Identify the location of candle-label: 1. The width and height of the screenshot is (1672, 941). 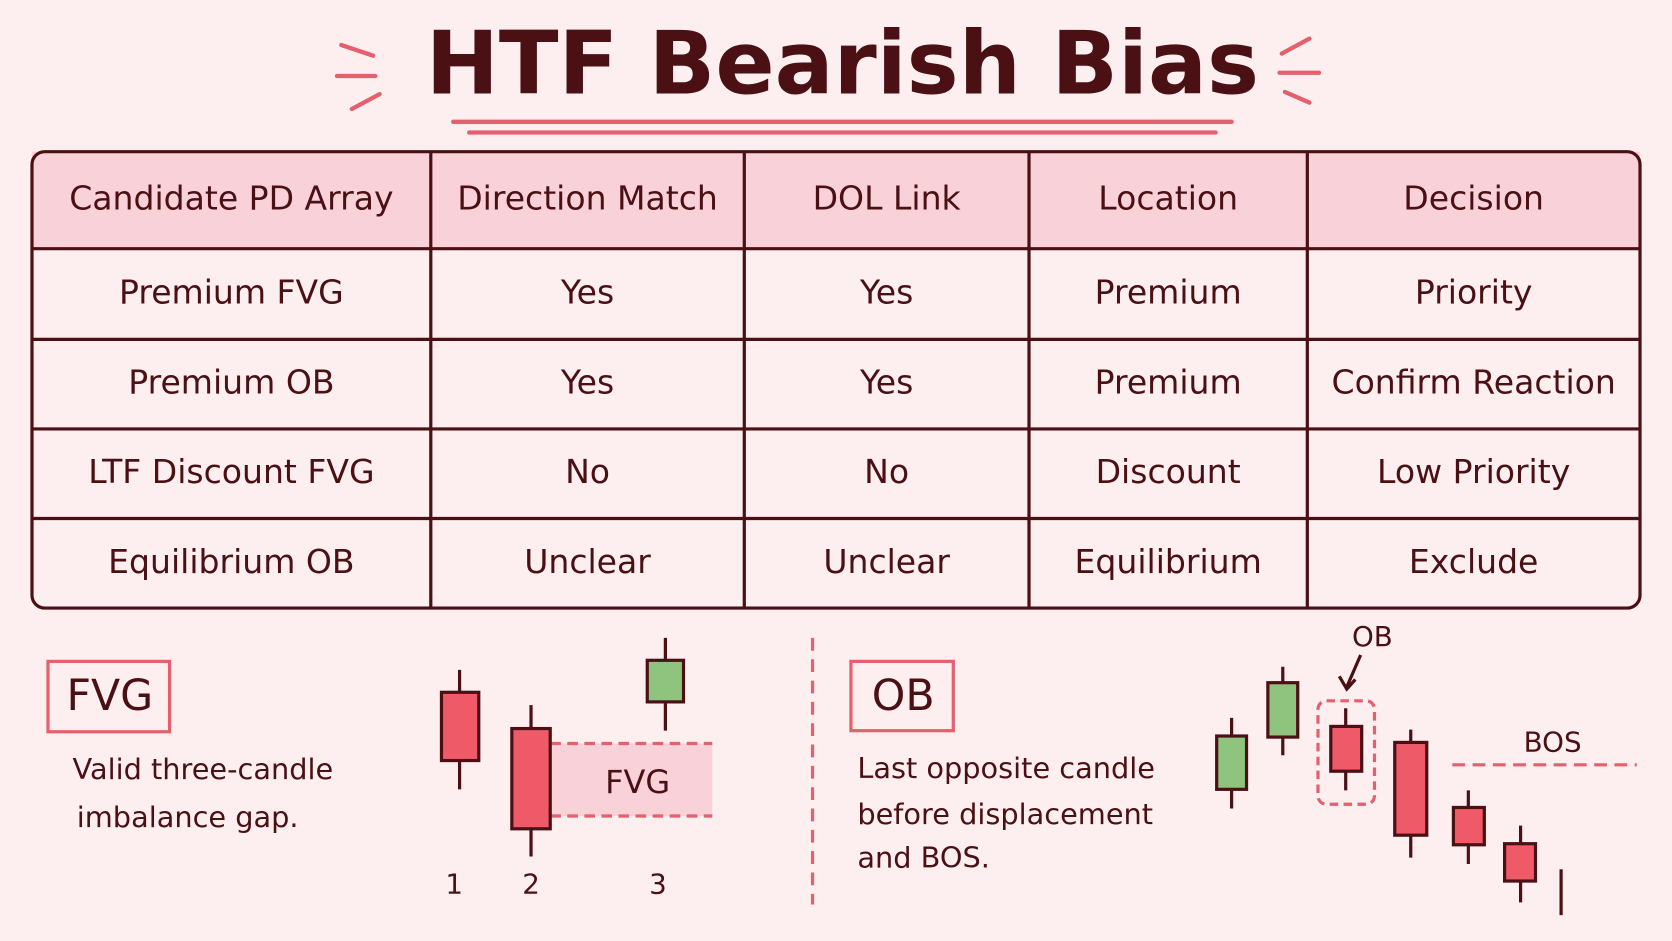
(454, 883).